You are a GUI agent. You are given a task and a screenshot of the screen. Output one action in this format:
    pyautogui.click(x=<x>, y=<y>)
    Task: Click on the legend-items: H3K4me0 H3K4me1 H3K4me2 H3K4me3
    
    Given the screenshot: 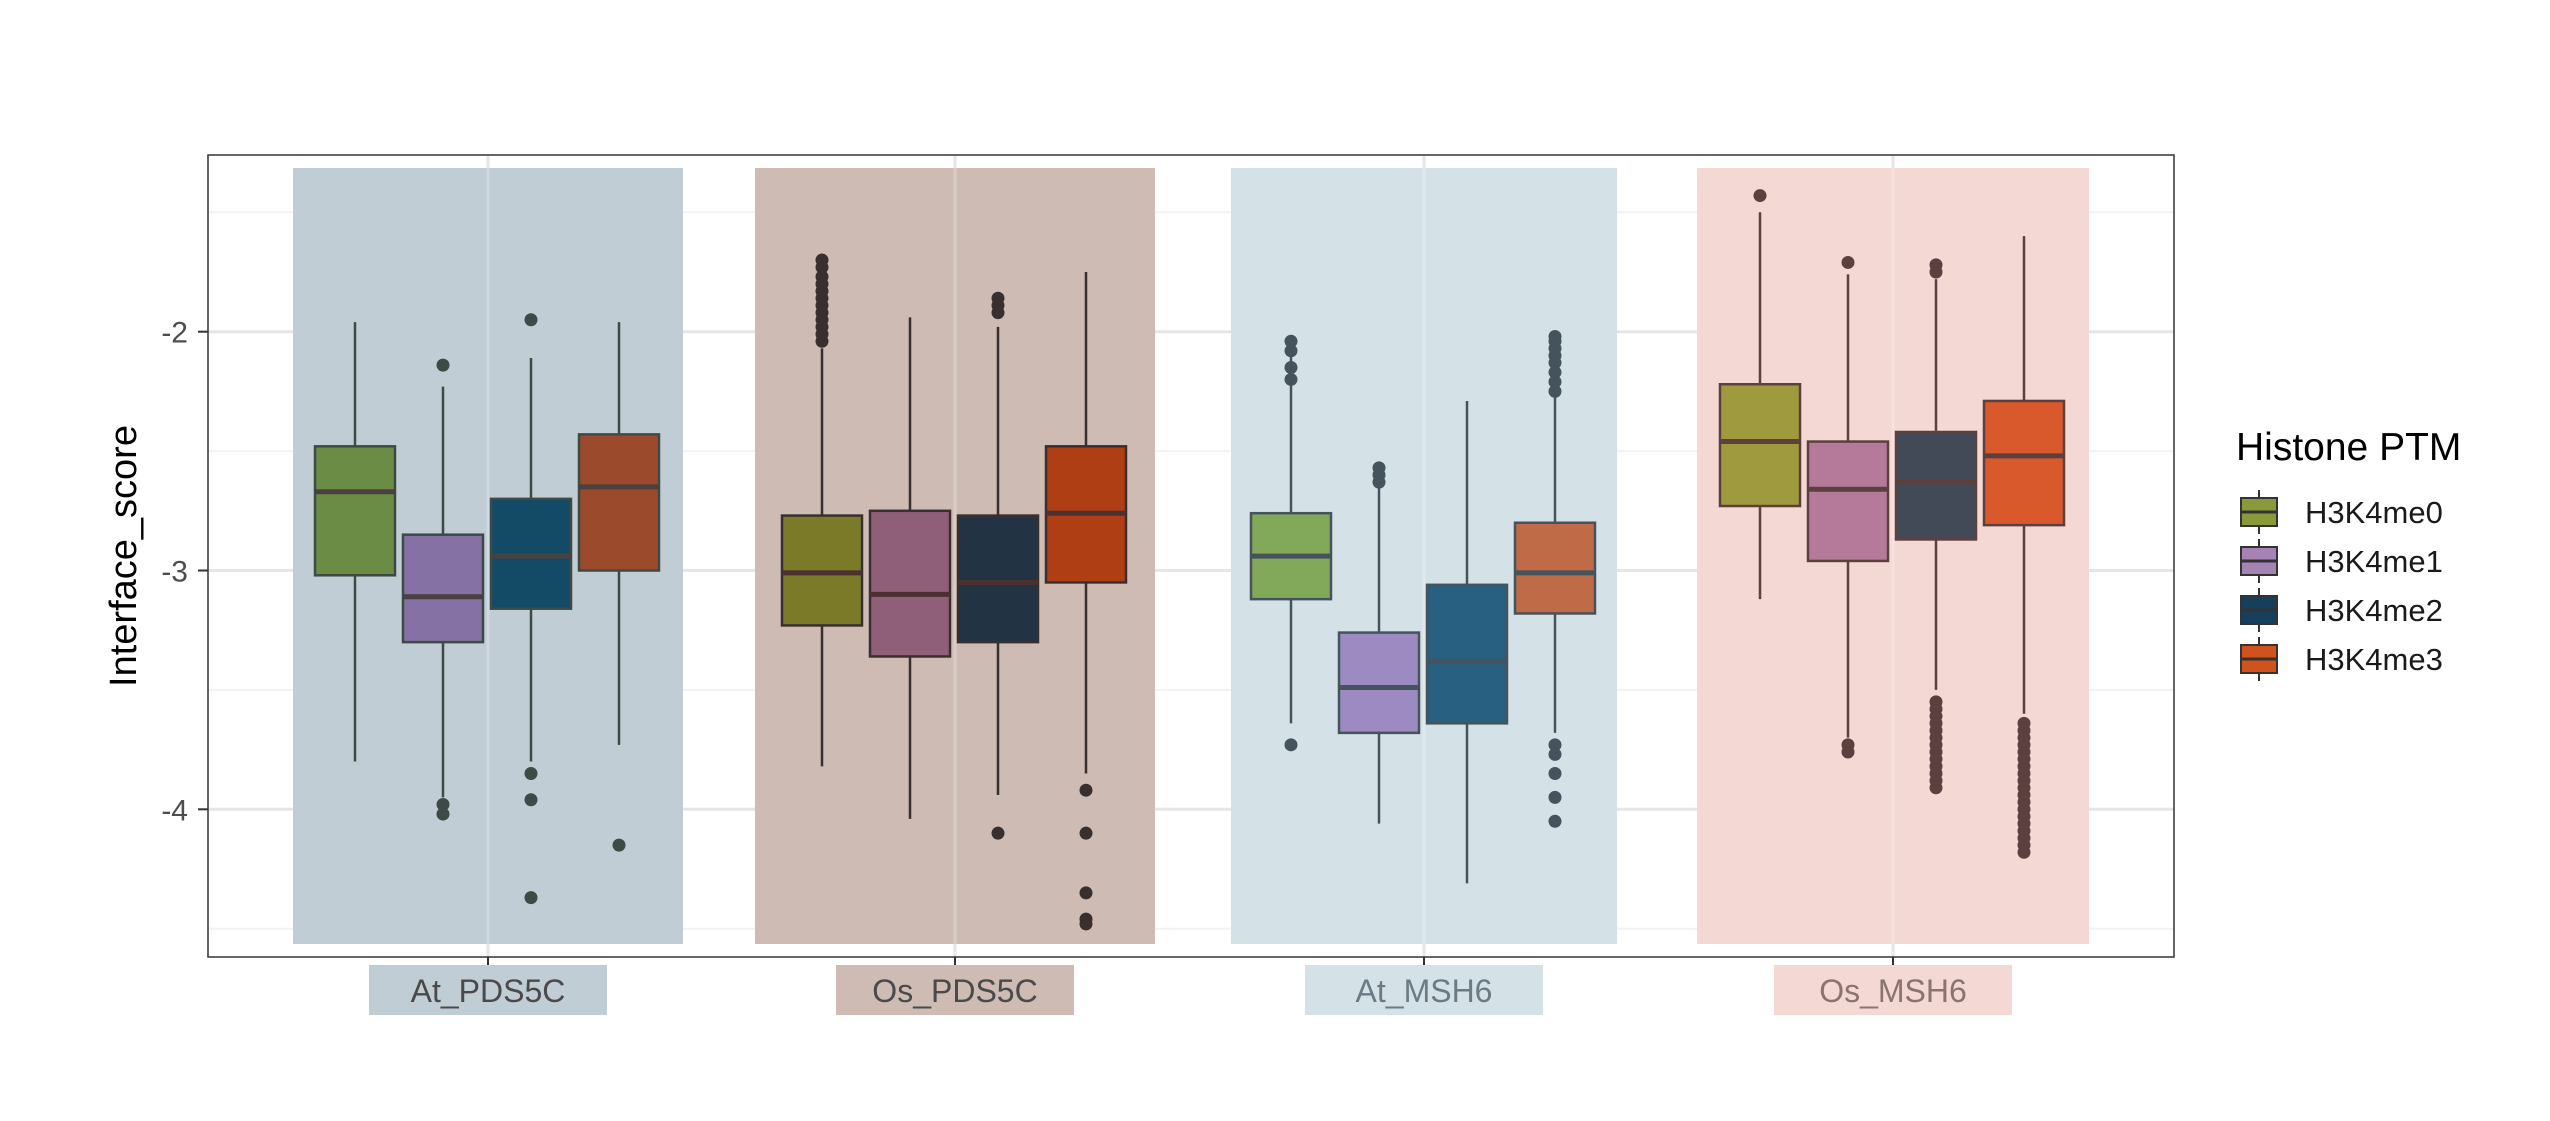 What is the action you would take?
    pyautogui.click(x=2341, y=585)
    